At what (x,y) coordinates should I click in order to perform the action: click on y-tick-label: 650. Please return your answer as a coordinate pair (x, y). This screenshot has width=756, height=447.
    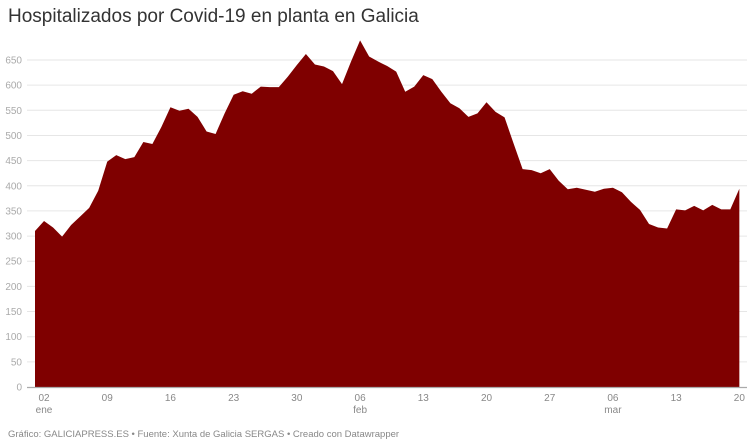
    Looking at the image, I should click on (13, 61).